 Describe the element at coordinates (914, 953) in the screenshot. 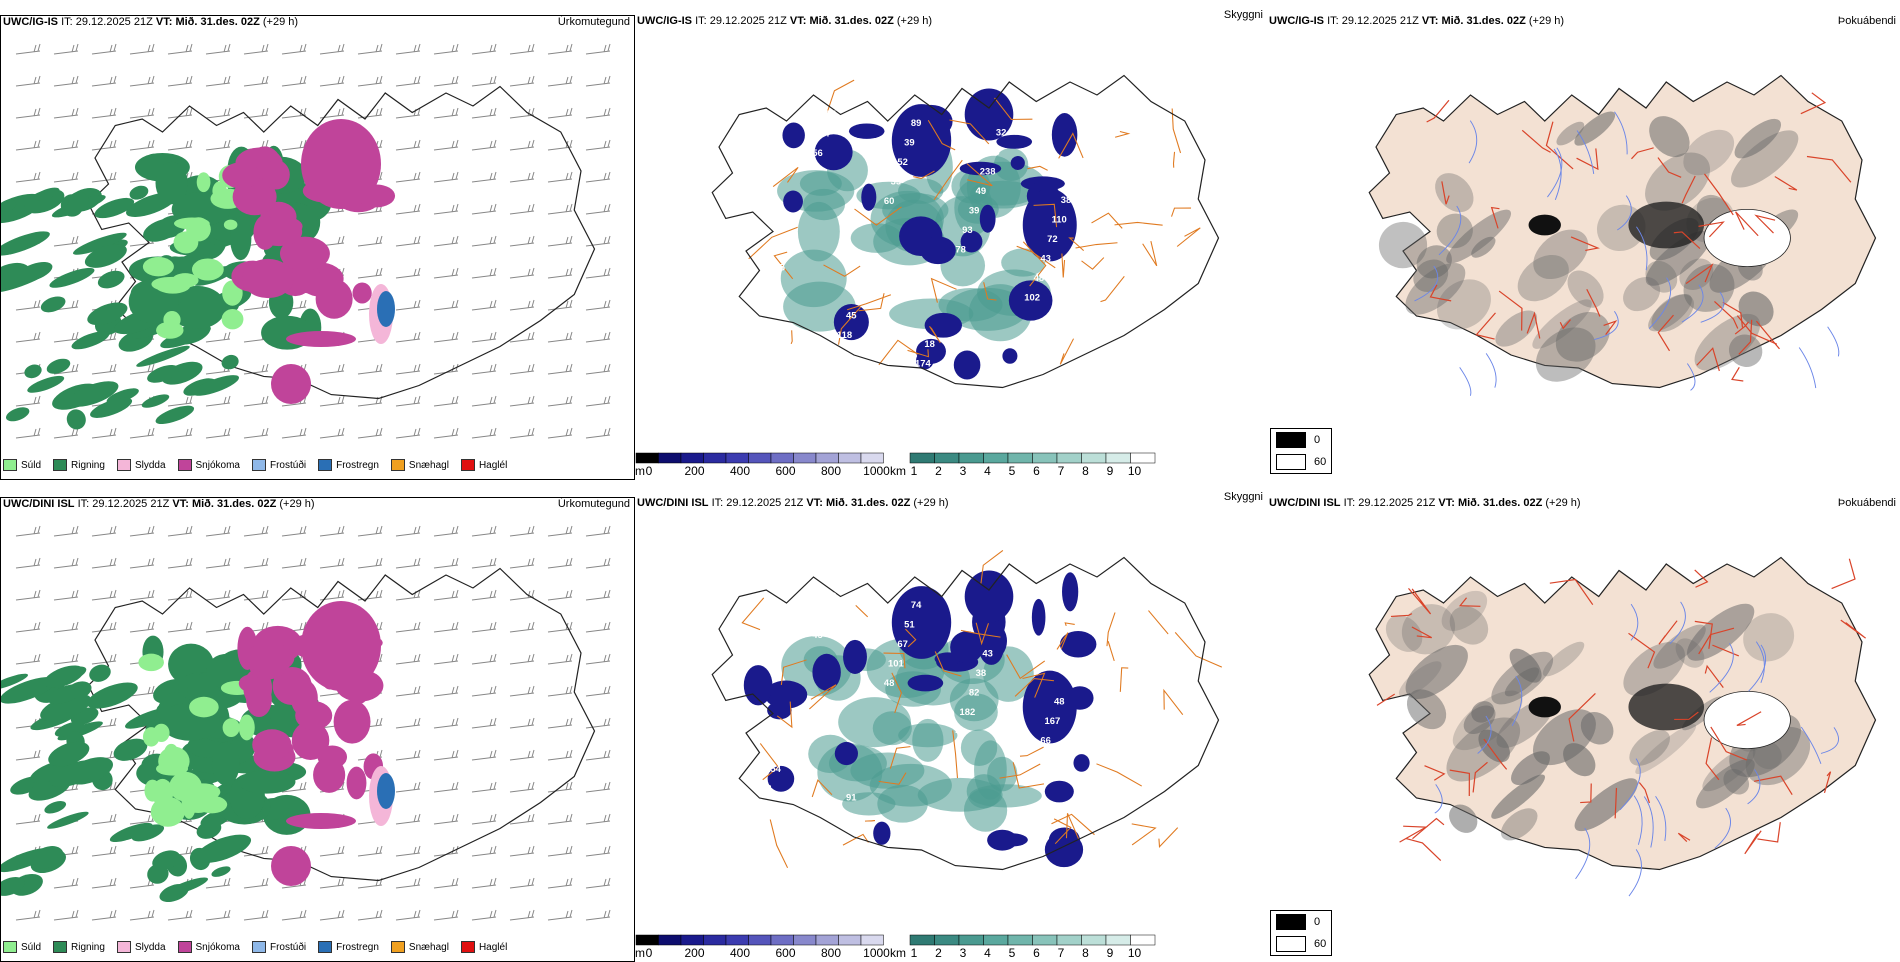

I see `visibility-tick: 1` at that location.